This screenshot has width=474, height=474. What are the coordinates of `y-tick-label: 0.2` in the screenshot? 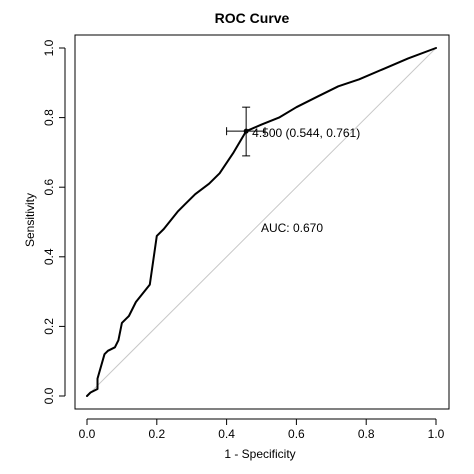 It's located at (49, 326).